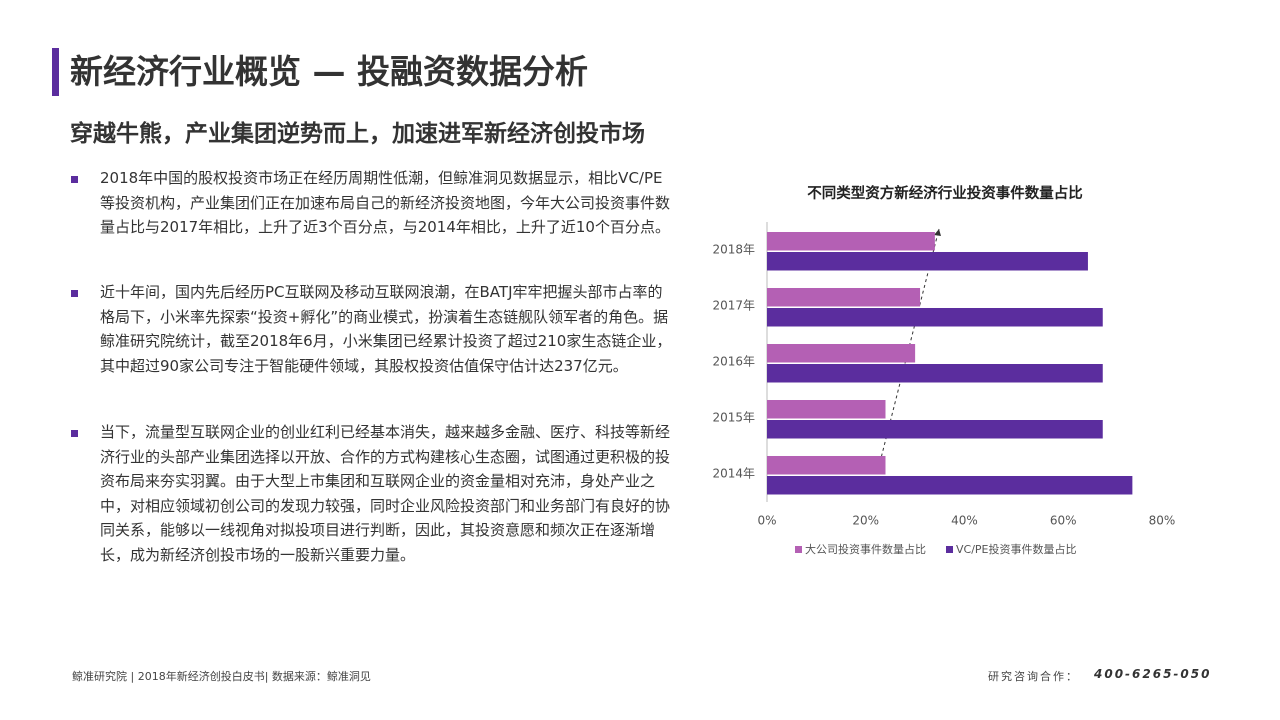  I want to click on x-tick-label: 60%, so click(1063, 521).